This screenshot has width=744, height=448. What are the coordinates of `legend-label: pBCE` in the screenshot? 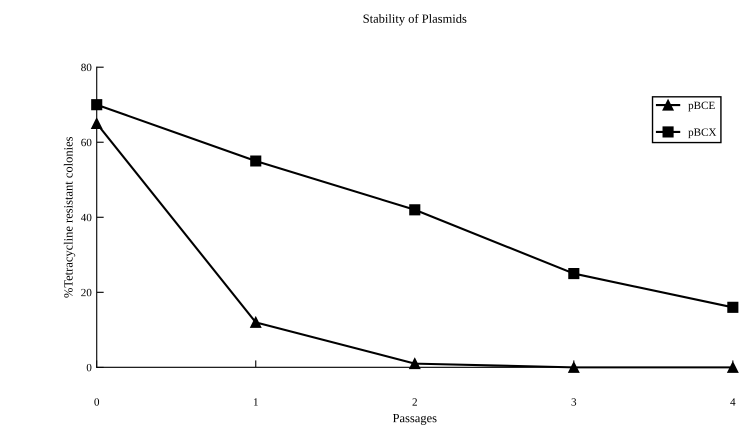 It's located at (701, 107).